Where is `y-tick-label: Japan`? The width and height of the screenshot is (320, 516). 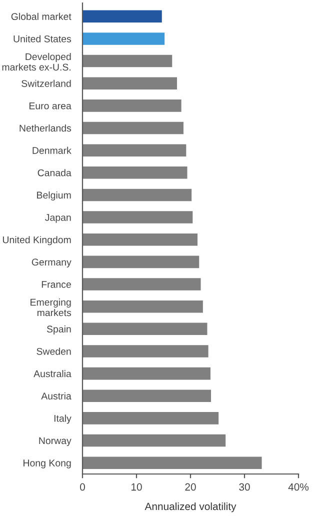
y-tick-label: Japan is located at coordinates (58, 218).